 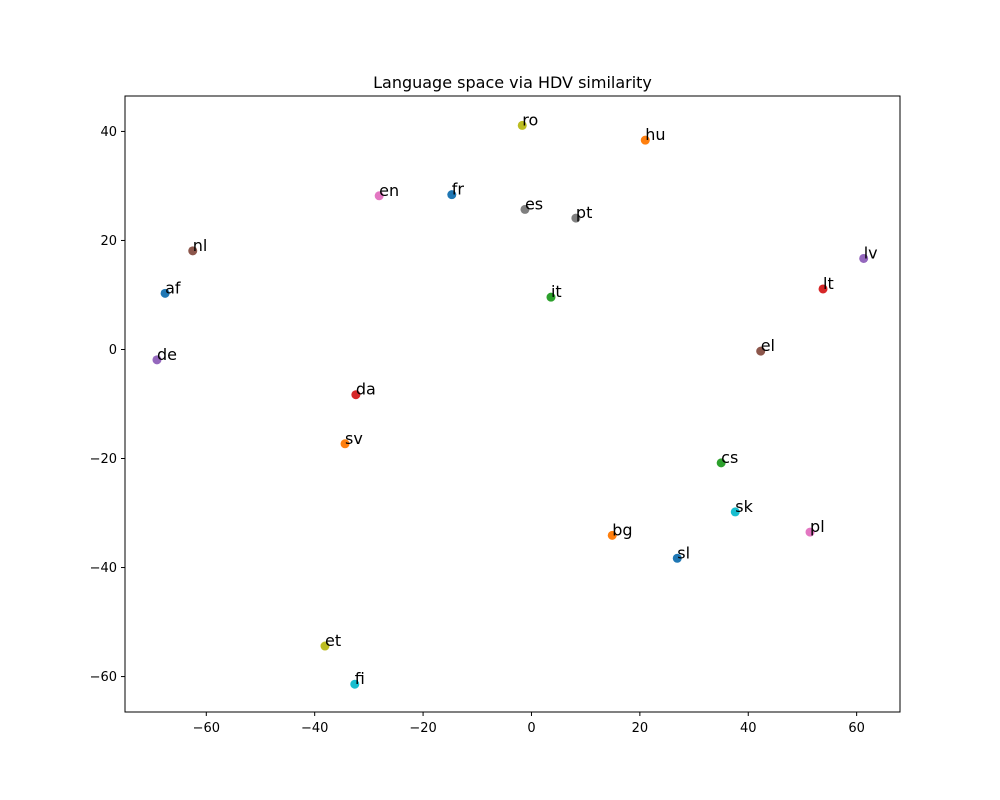 What do you see at coordinates (622, 529) in the screenshot?
I see `point-label-bg: bg` at bounding box center [622, 529].